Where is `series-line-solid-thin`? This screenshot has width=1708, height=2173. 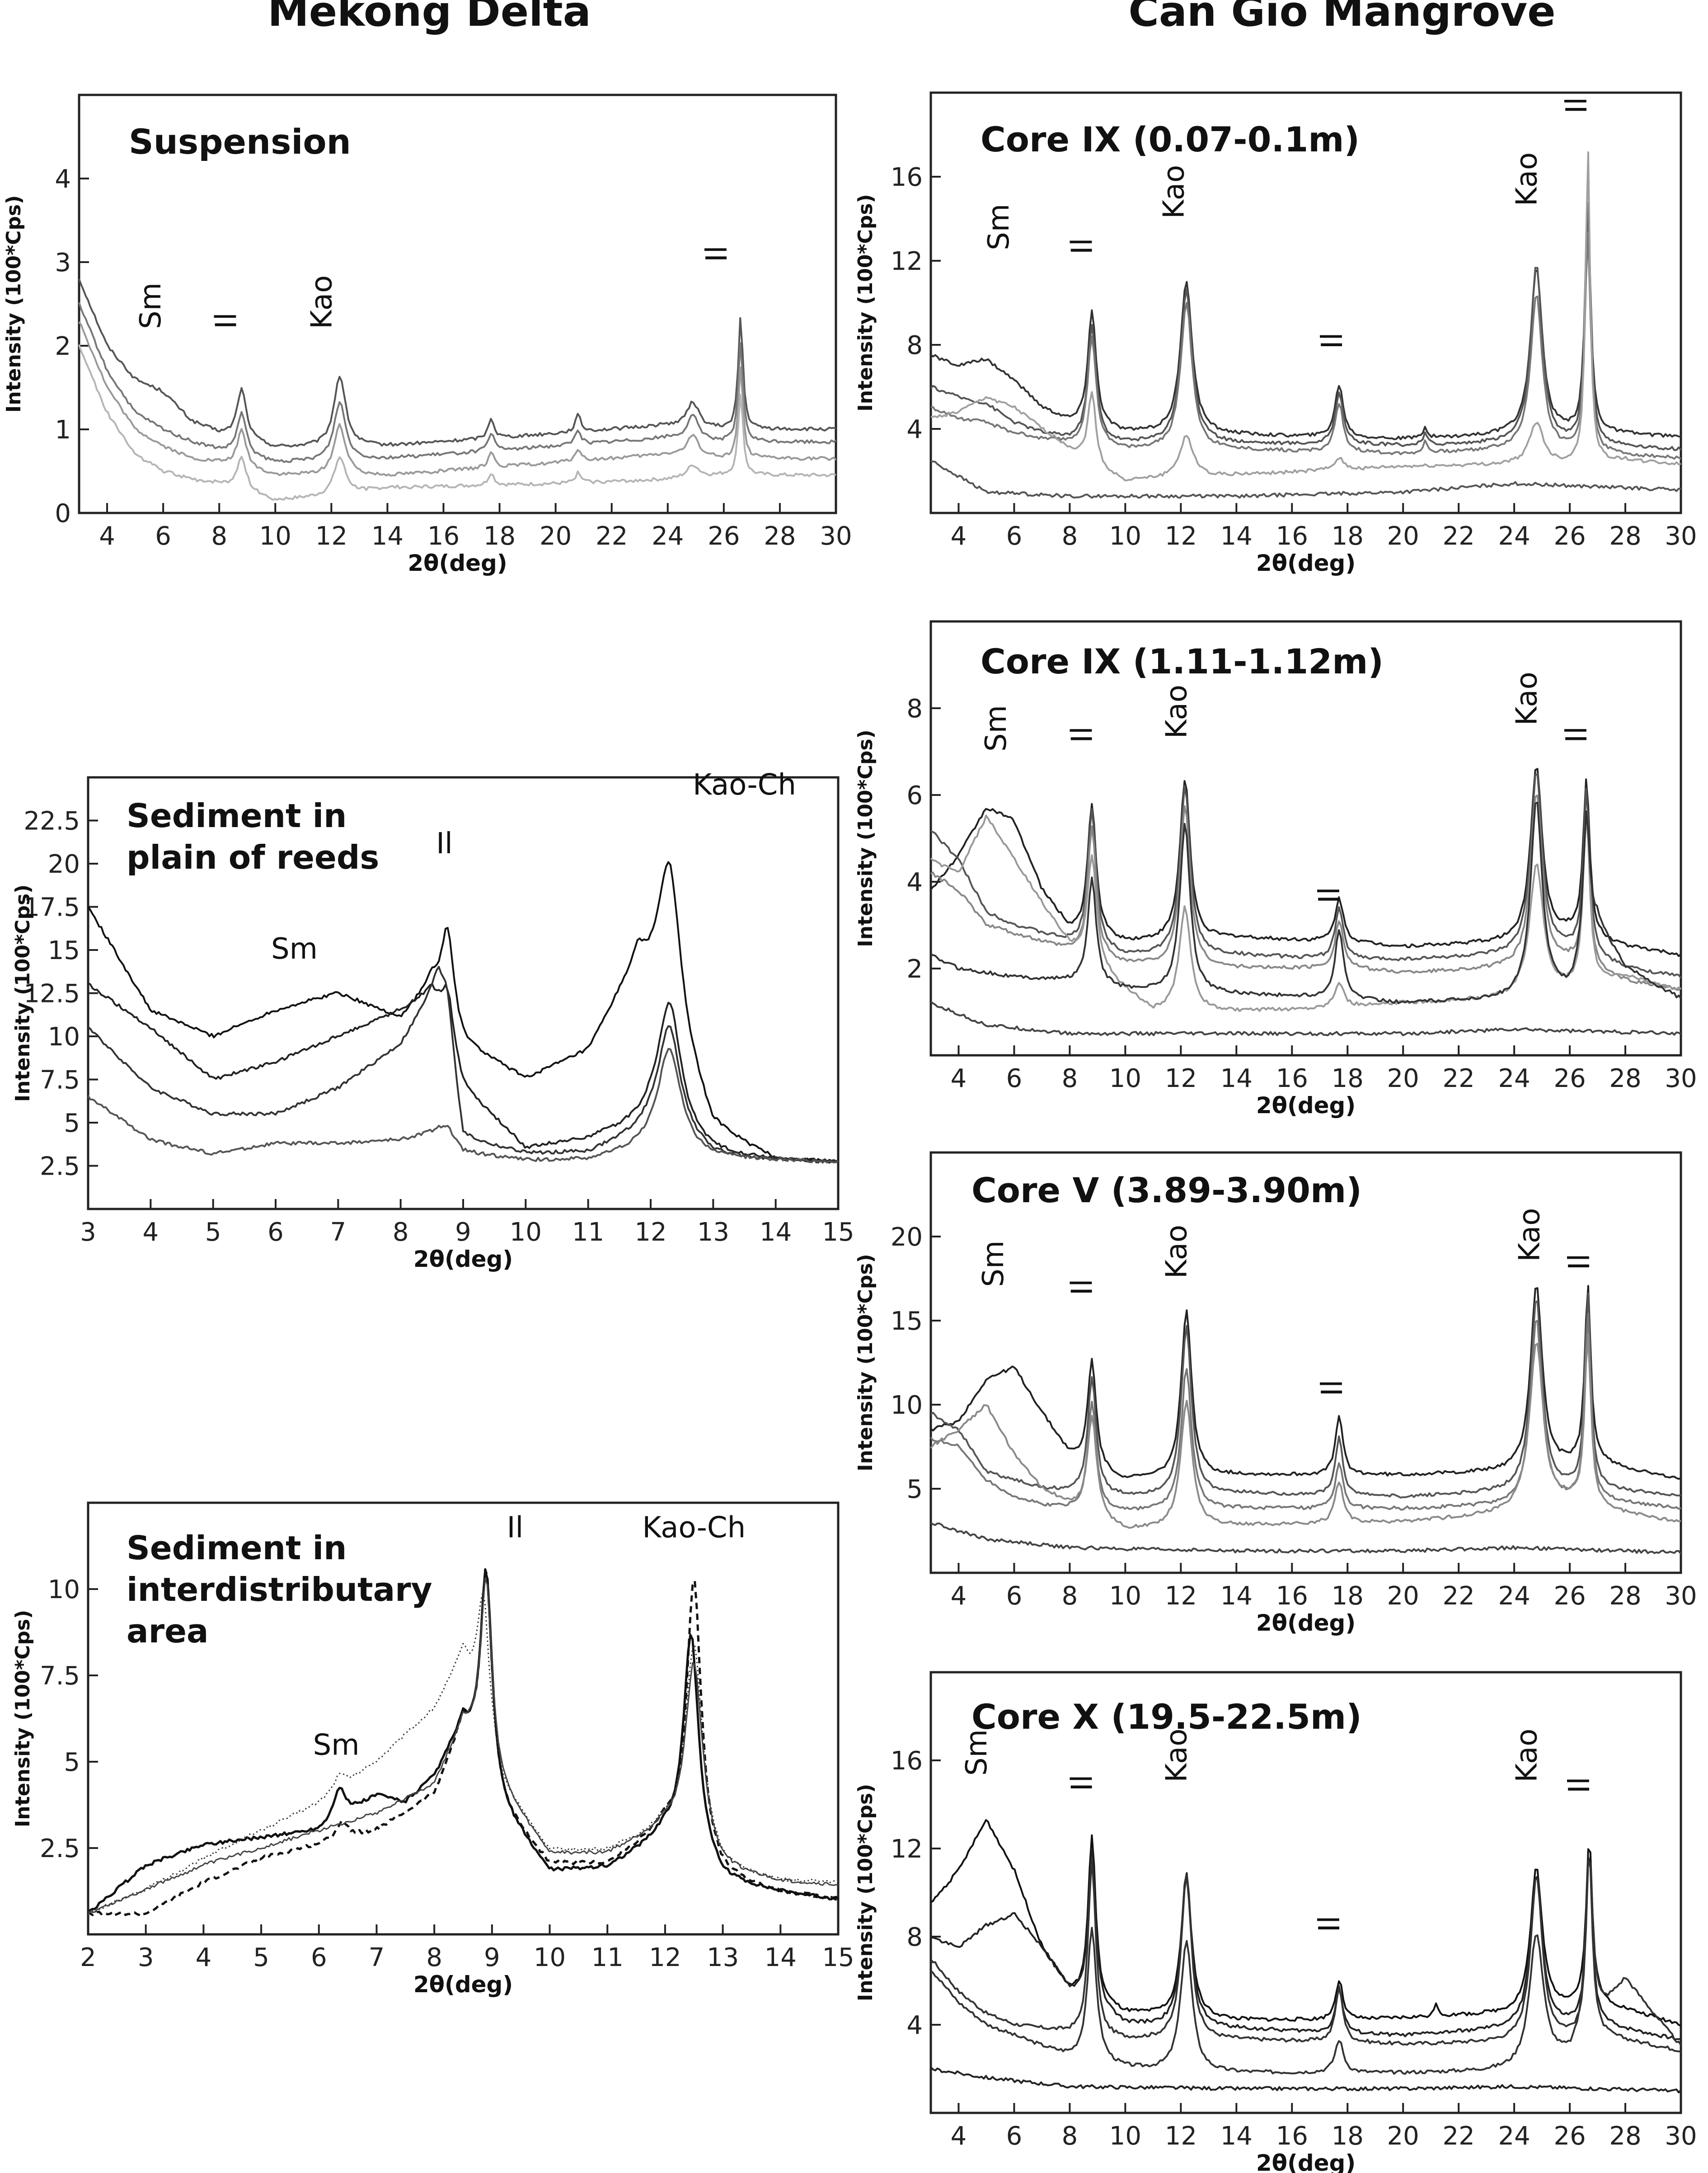 series-line-solid-thin is located at coordinates (463, 1746).